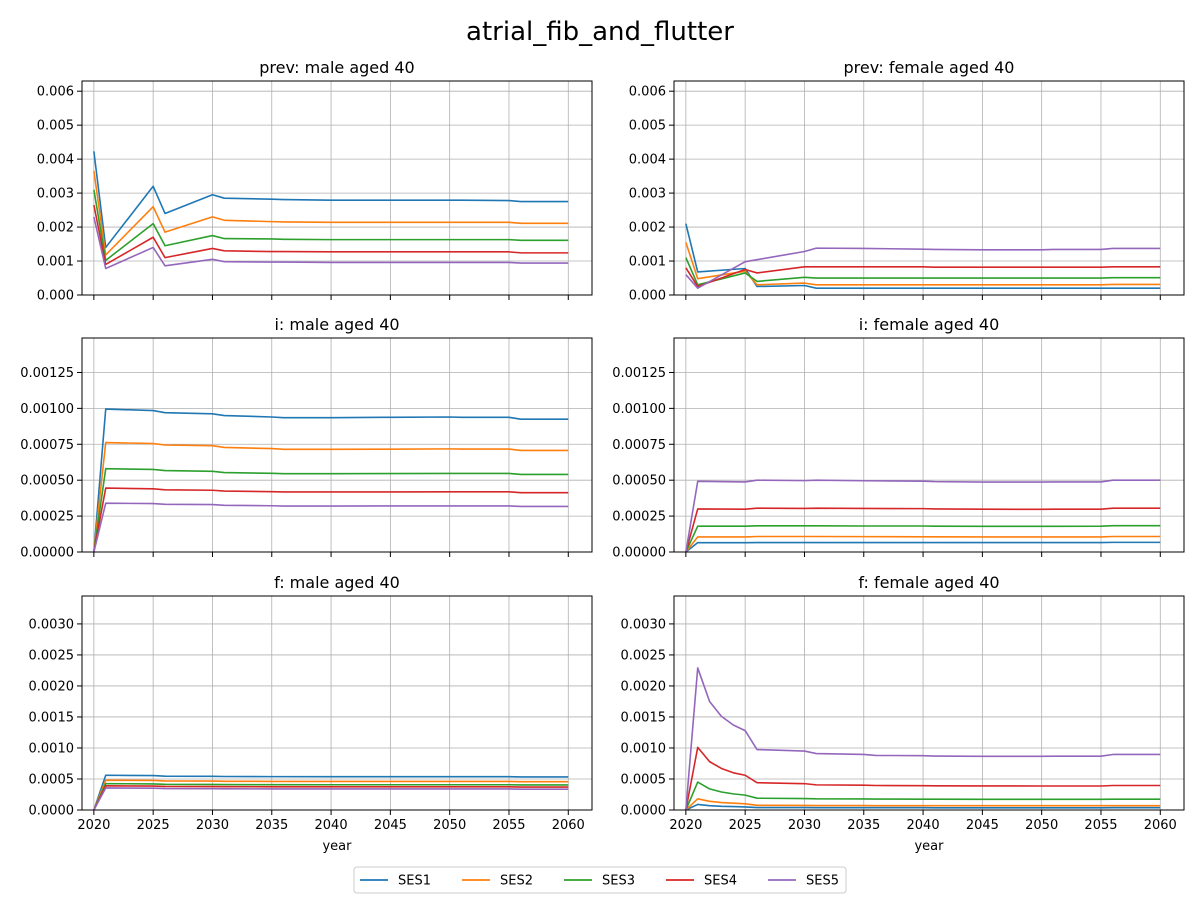 This screenshot has height=900, width=1200. What do you see at coordinates (929, 67) in the screenshot?
I see `subplot-title: prev: female aged 40` at bounding box center [929, 67].